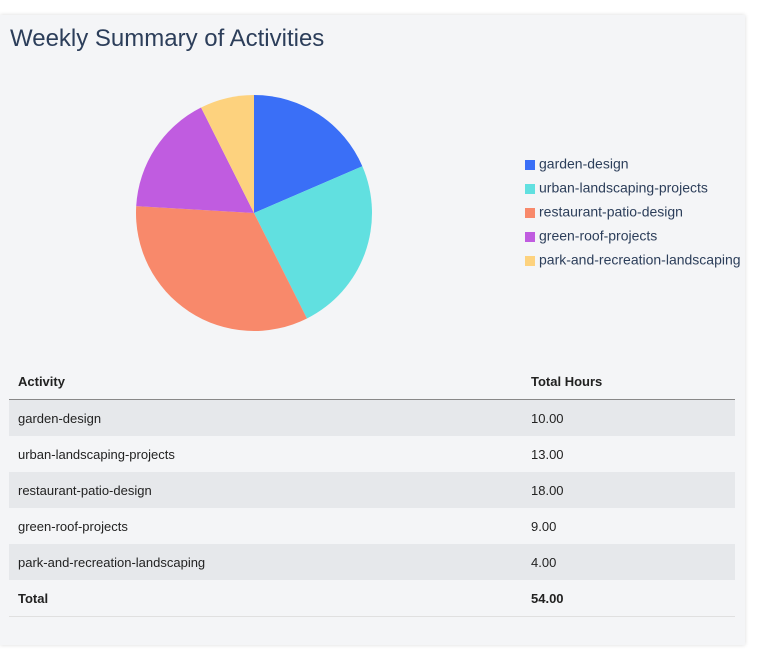 The width and height of the screenshot is (764, 666). I want to click on table-cell: park-and-recreation-landscaping, so click(265, 562).